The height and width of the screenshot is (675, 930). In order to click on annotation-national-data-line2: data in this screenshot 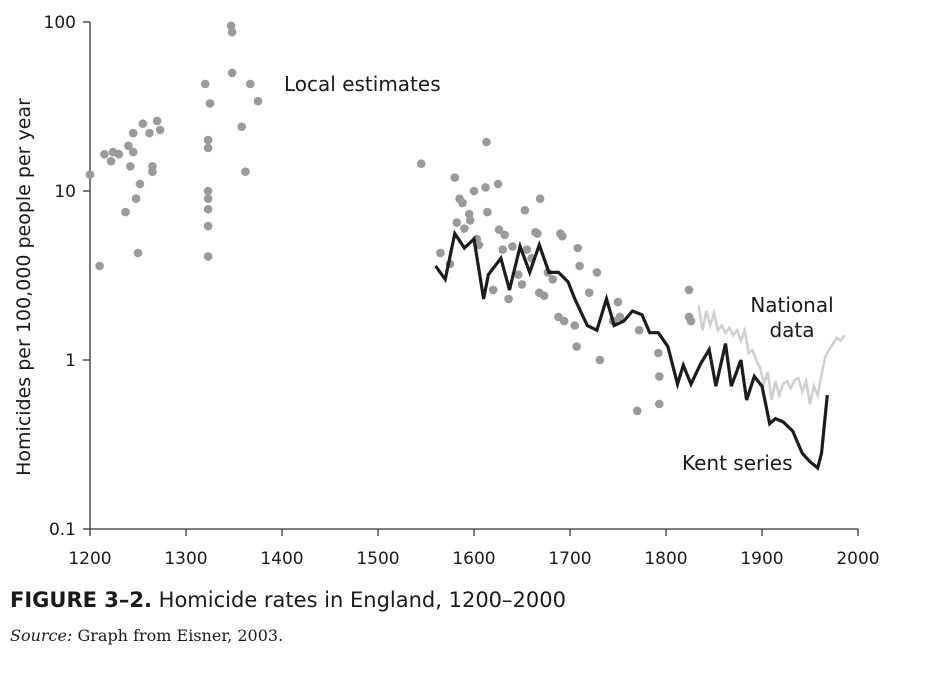, I will do `click(791, 330)`.